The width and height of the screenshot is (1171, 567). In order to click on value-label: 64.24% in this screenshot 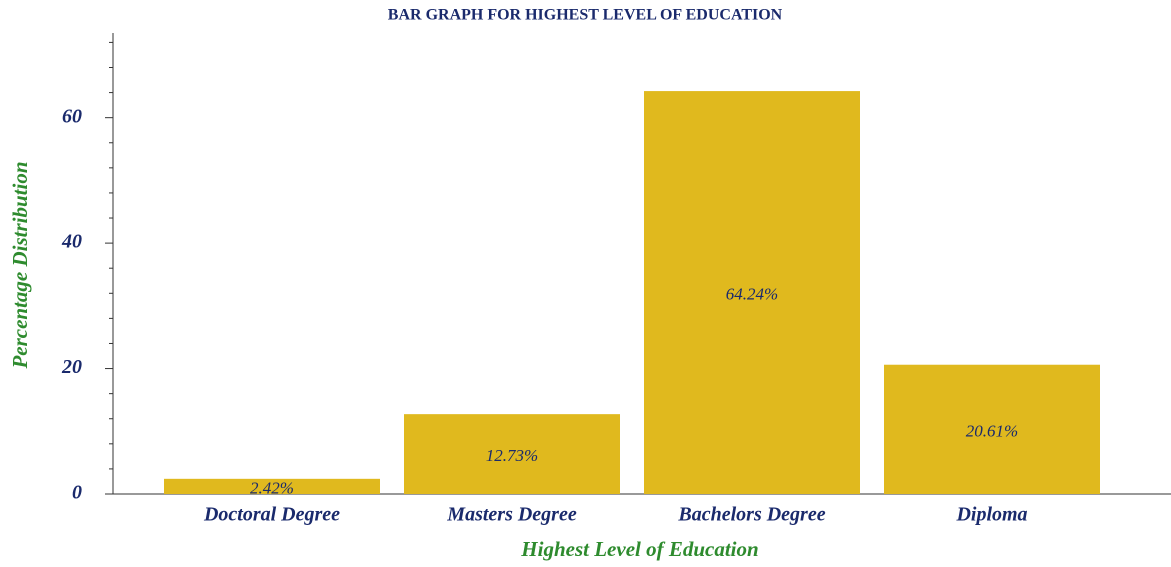, I will do `click(752, 293)`.